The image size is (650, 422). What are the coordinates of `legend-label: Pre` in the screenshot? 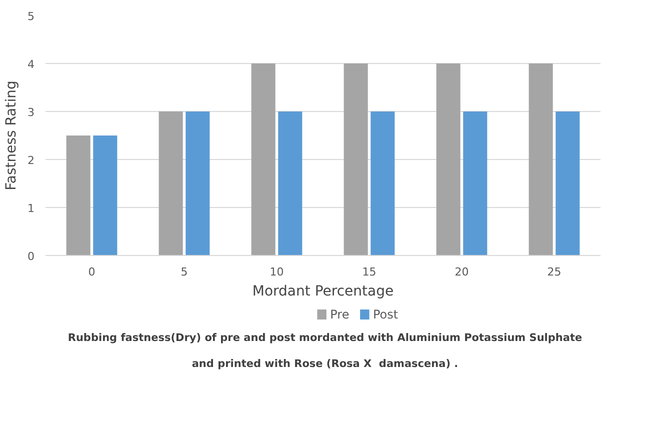 It's located at (340, 315).